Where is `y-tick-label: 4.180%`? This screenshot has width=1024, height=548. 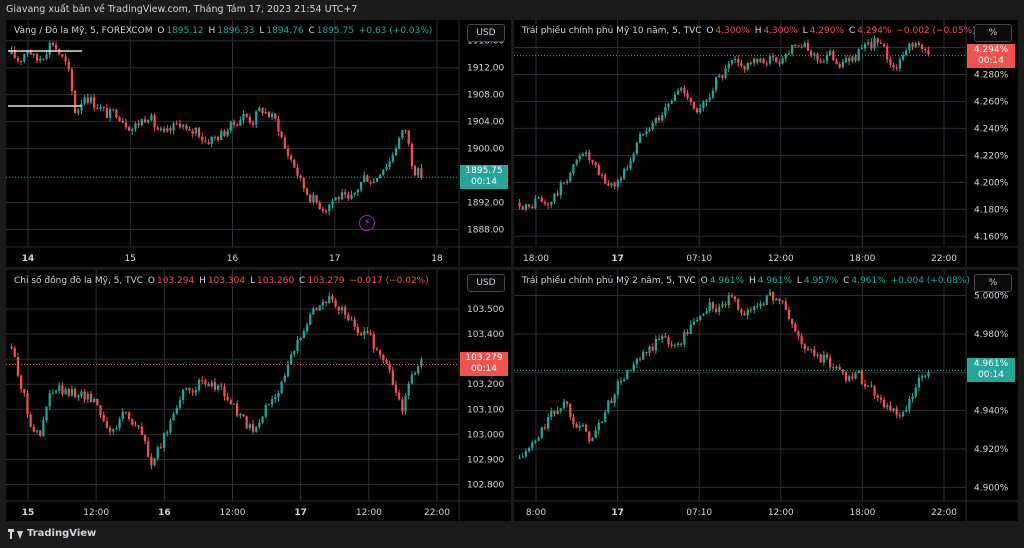
y-tick-label: 4.180% is located at coordinates (991, 210).